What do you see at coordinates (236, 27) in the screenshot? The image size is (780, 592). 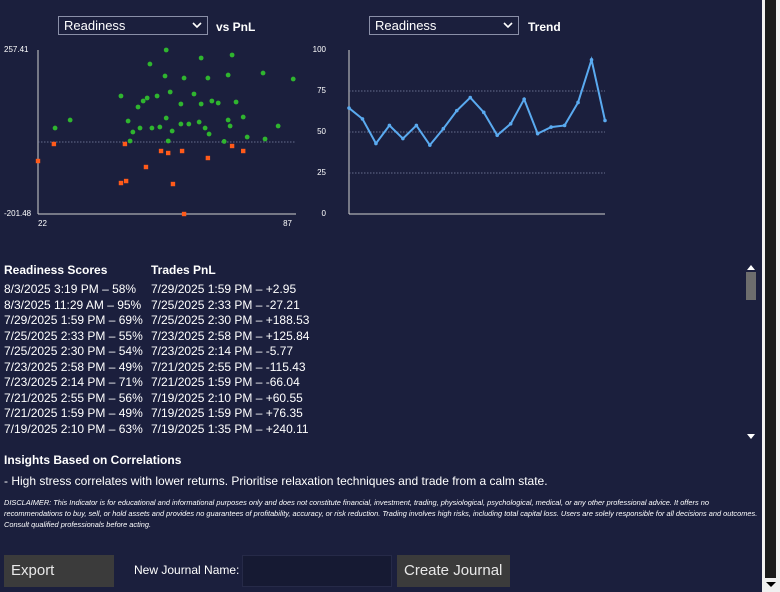 I see `scatter-title: vs PnL` at bounding box center [236, 27].